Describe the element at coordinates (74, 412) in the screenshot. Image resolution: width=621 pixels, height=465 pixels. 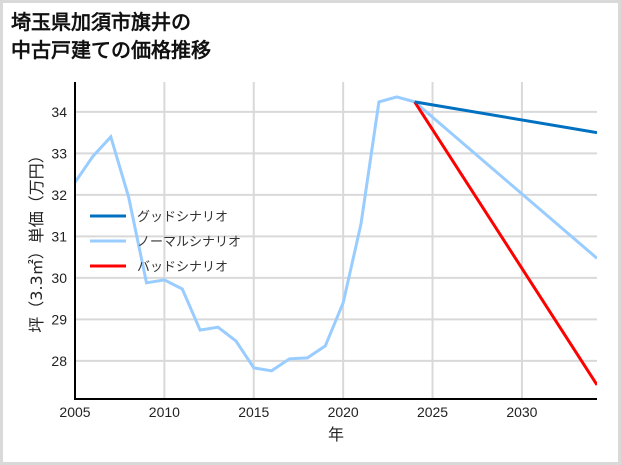
I see `x-tick-label: 2005` at that location.